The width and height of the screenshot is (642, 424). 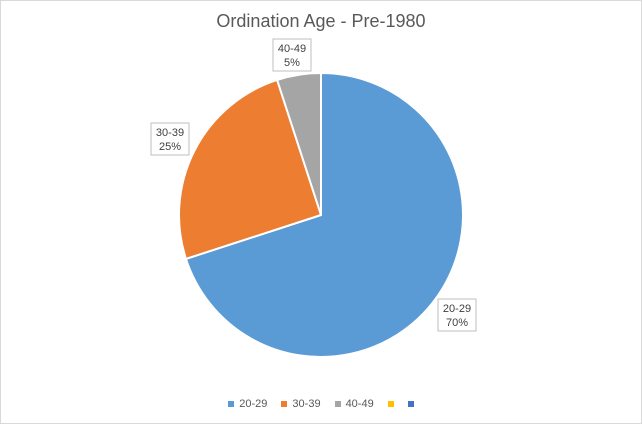 What do you see at coordinates (170, 133) in the screenshot?
I see `data-label-category: 30-39` at bounding box center [170, 133].